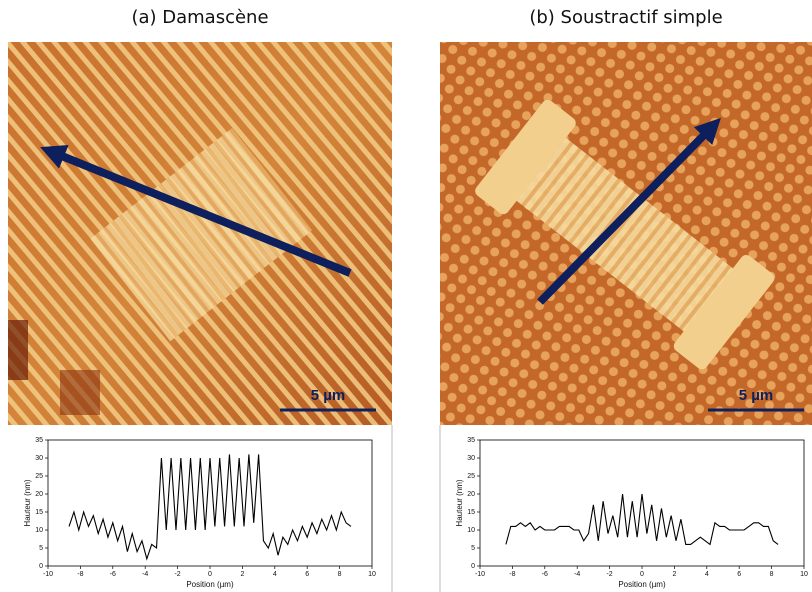  What do you see at coordinates (625, 17) in the screenshot?
I see `panel-title: (b) Soustractif simple` at bounding box center [625, 17].